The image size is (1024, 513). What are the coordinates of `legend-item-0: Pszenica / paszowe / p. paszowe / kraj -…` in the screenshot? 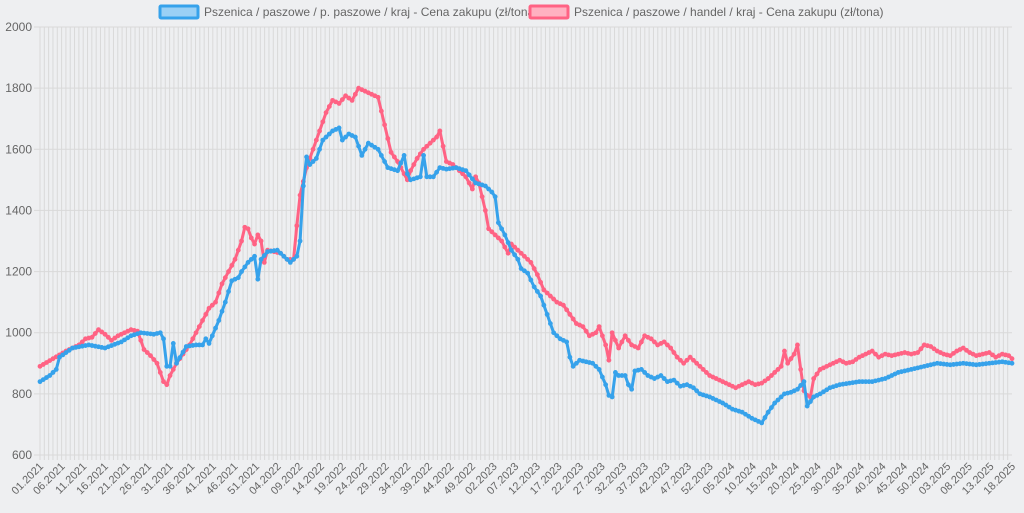 It's located at (348, 12).